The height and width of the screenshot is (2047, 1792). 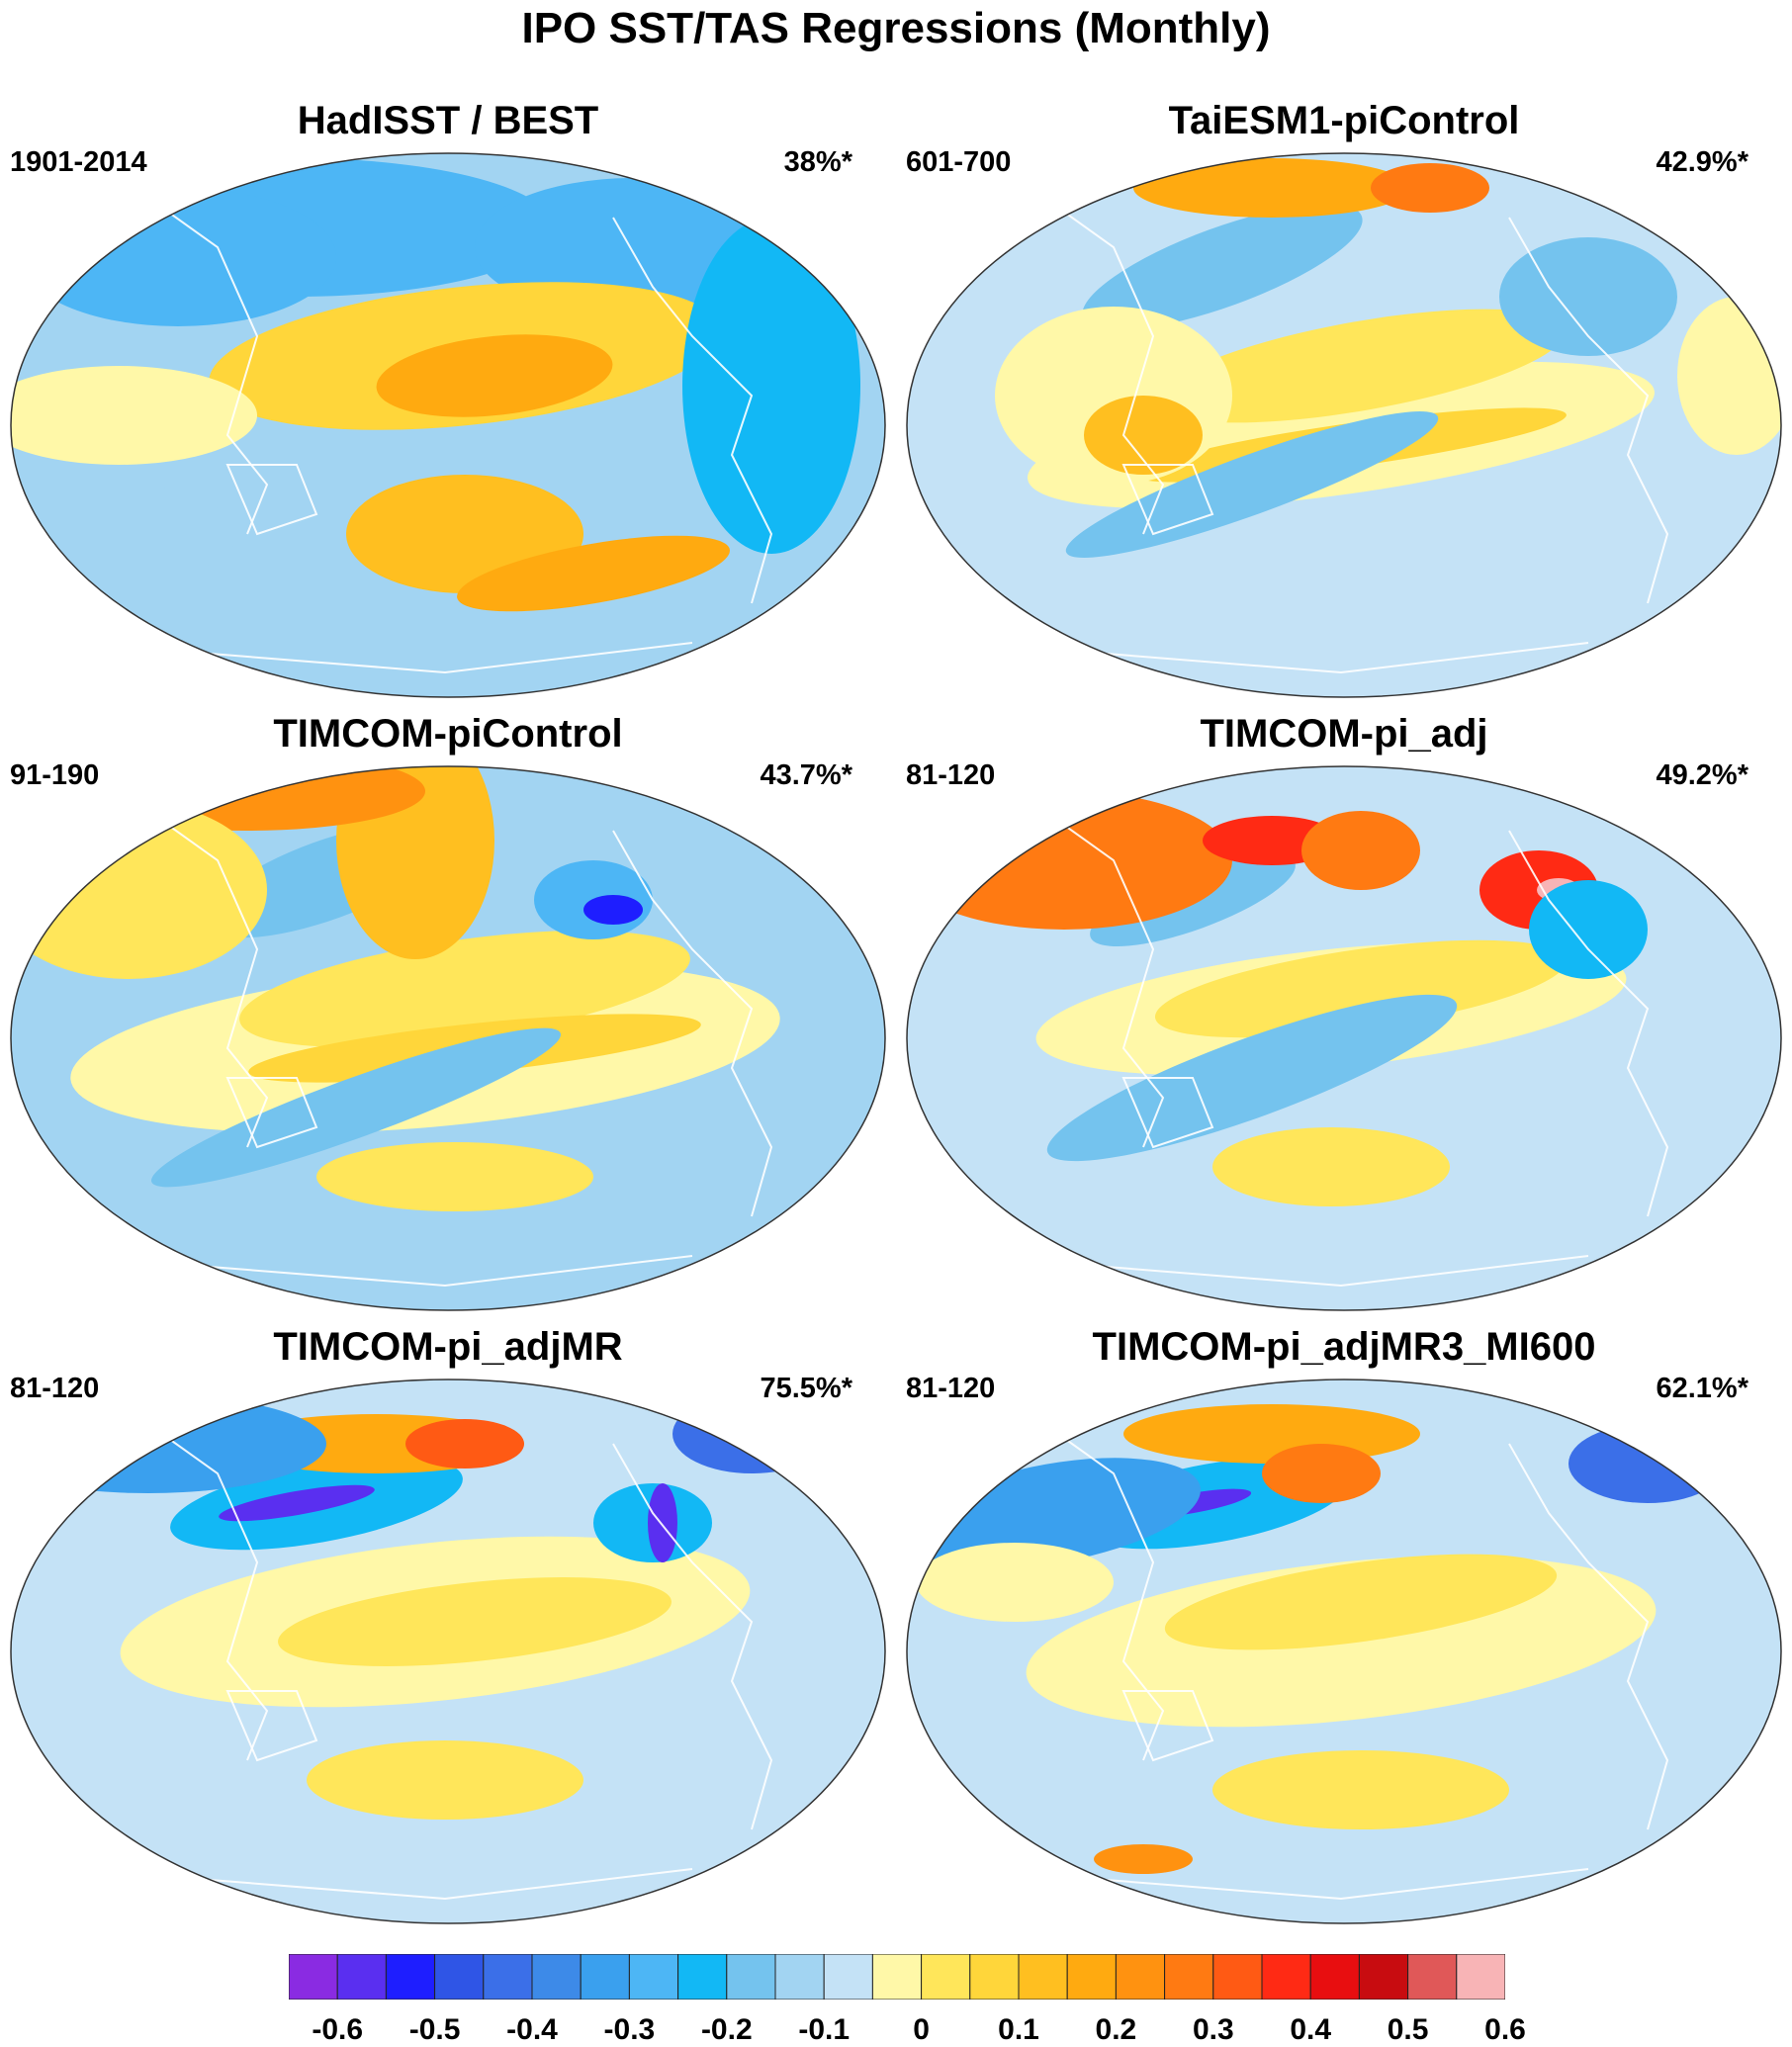 I want to click on variance-label: 75.5%*, so click(x=806, y=1388).